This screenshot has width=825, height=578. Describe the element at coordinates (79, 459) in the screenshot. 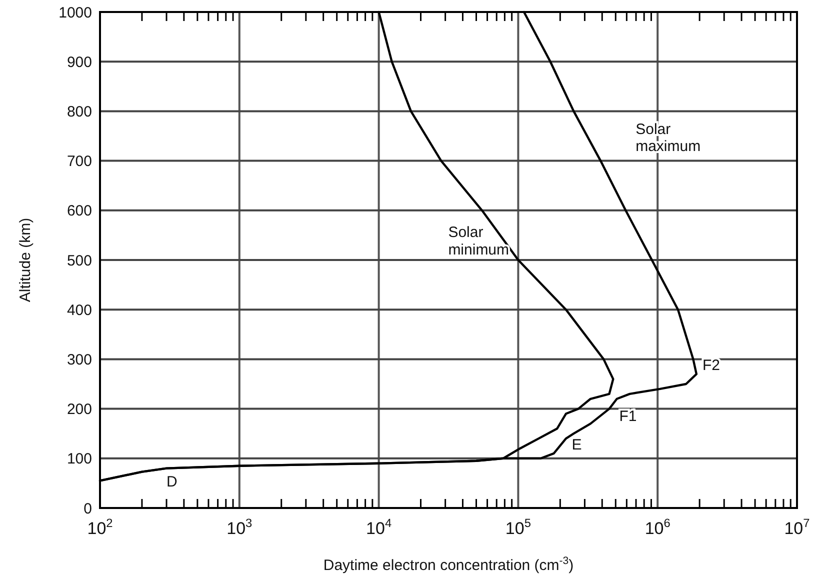

I see `y-tick-label: 100` at that location.